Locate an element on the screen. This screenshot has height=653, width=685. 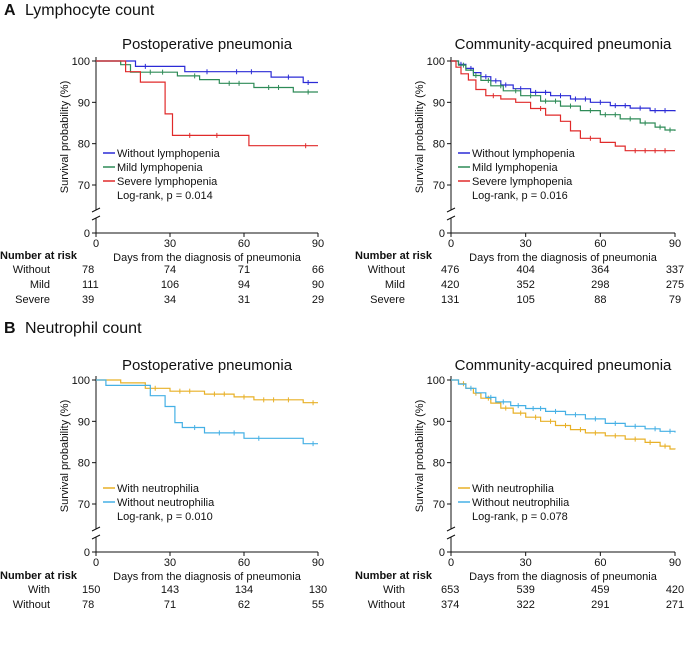
risk-count: 66 is located at coordinates (318, 270).